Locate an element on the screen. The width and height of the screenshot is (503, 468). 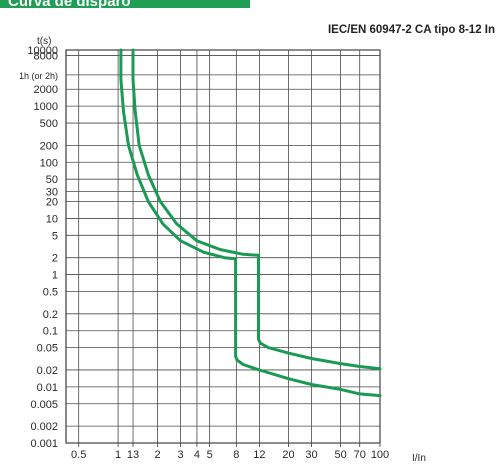
y-tick-label: 0.02 is located at coordinates (47, 371).